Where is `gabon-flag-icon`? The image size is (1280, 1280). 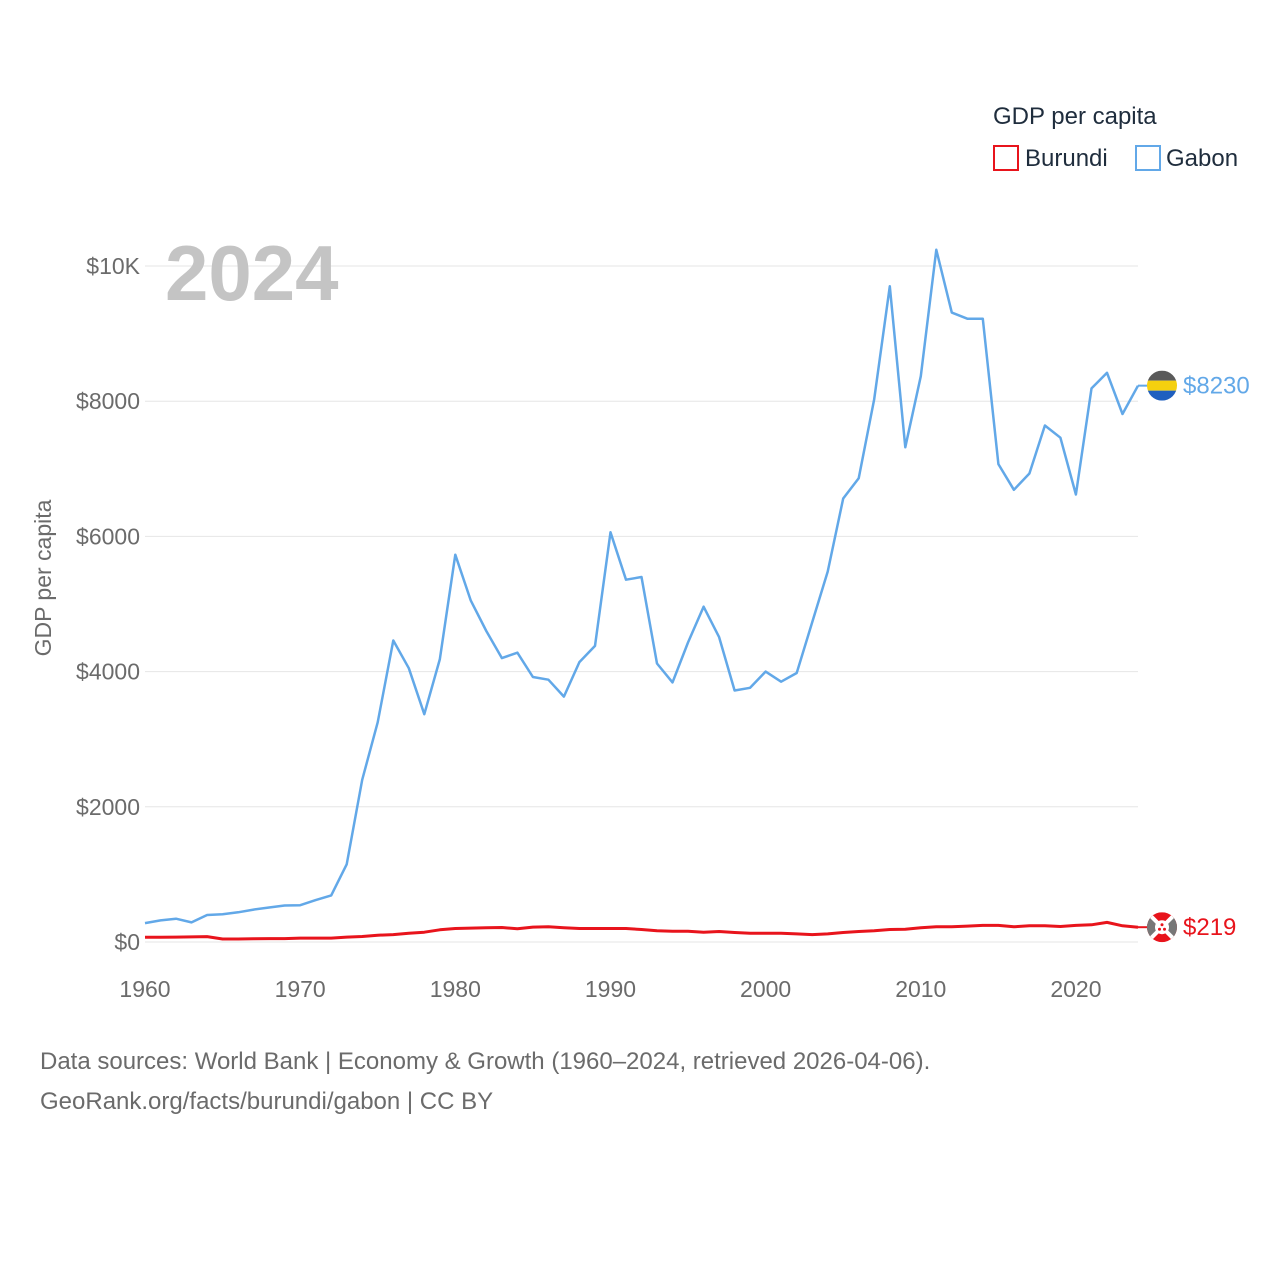 gabon-flag-icon is located at coordinates (1162, 385).